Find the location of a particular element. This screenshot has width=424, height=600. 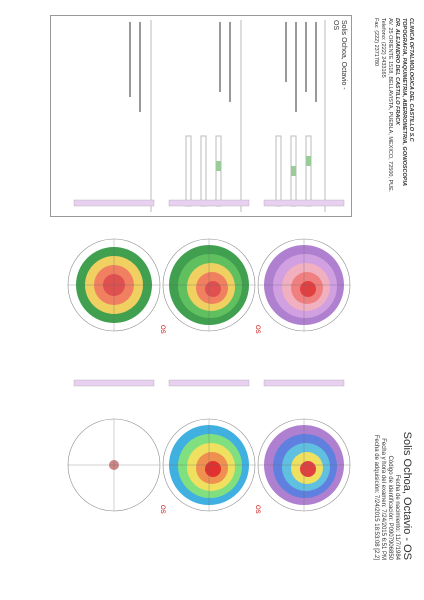

panel-decoration is located at coordinates (227, 116).